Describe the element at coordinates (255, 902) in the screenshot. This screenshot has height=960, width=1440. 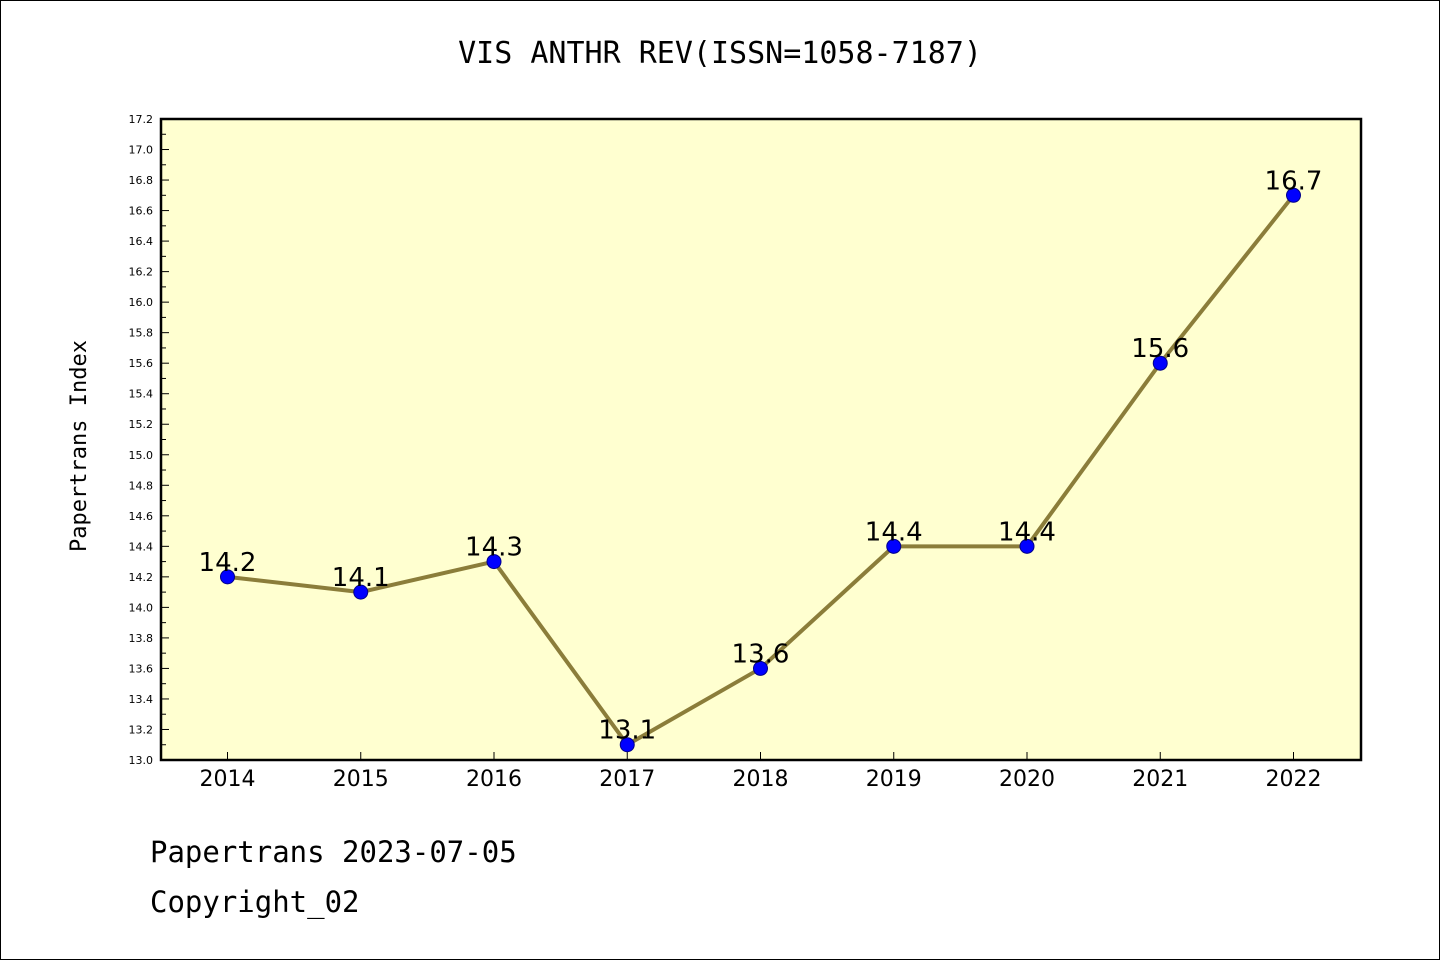
I see `footer-copyright: Copyright_02` at that location.